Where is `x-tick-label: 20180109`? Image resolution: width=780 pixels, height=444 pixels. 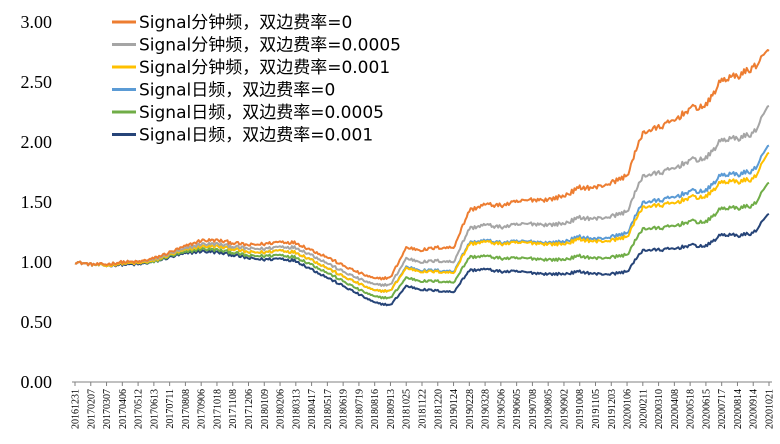 x-tick-label: 20180109 is located at coordinates (265, 409).